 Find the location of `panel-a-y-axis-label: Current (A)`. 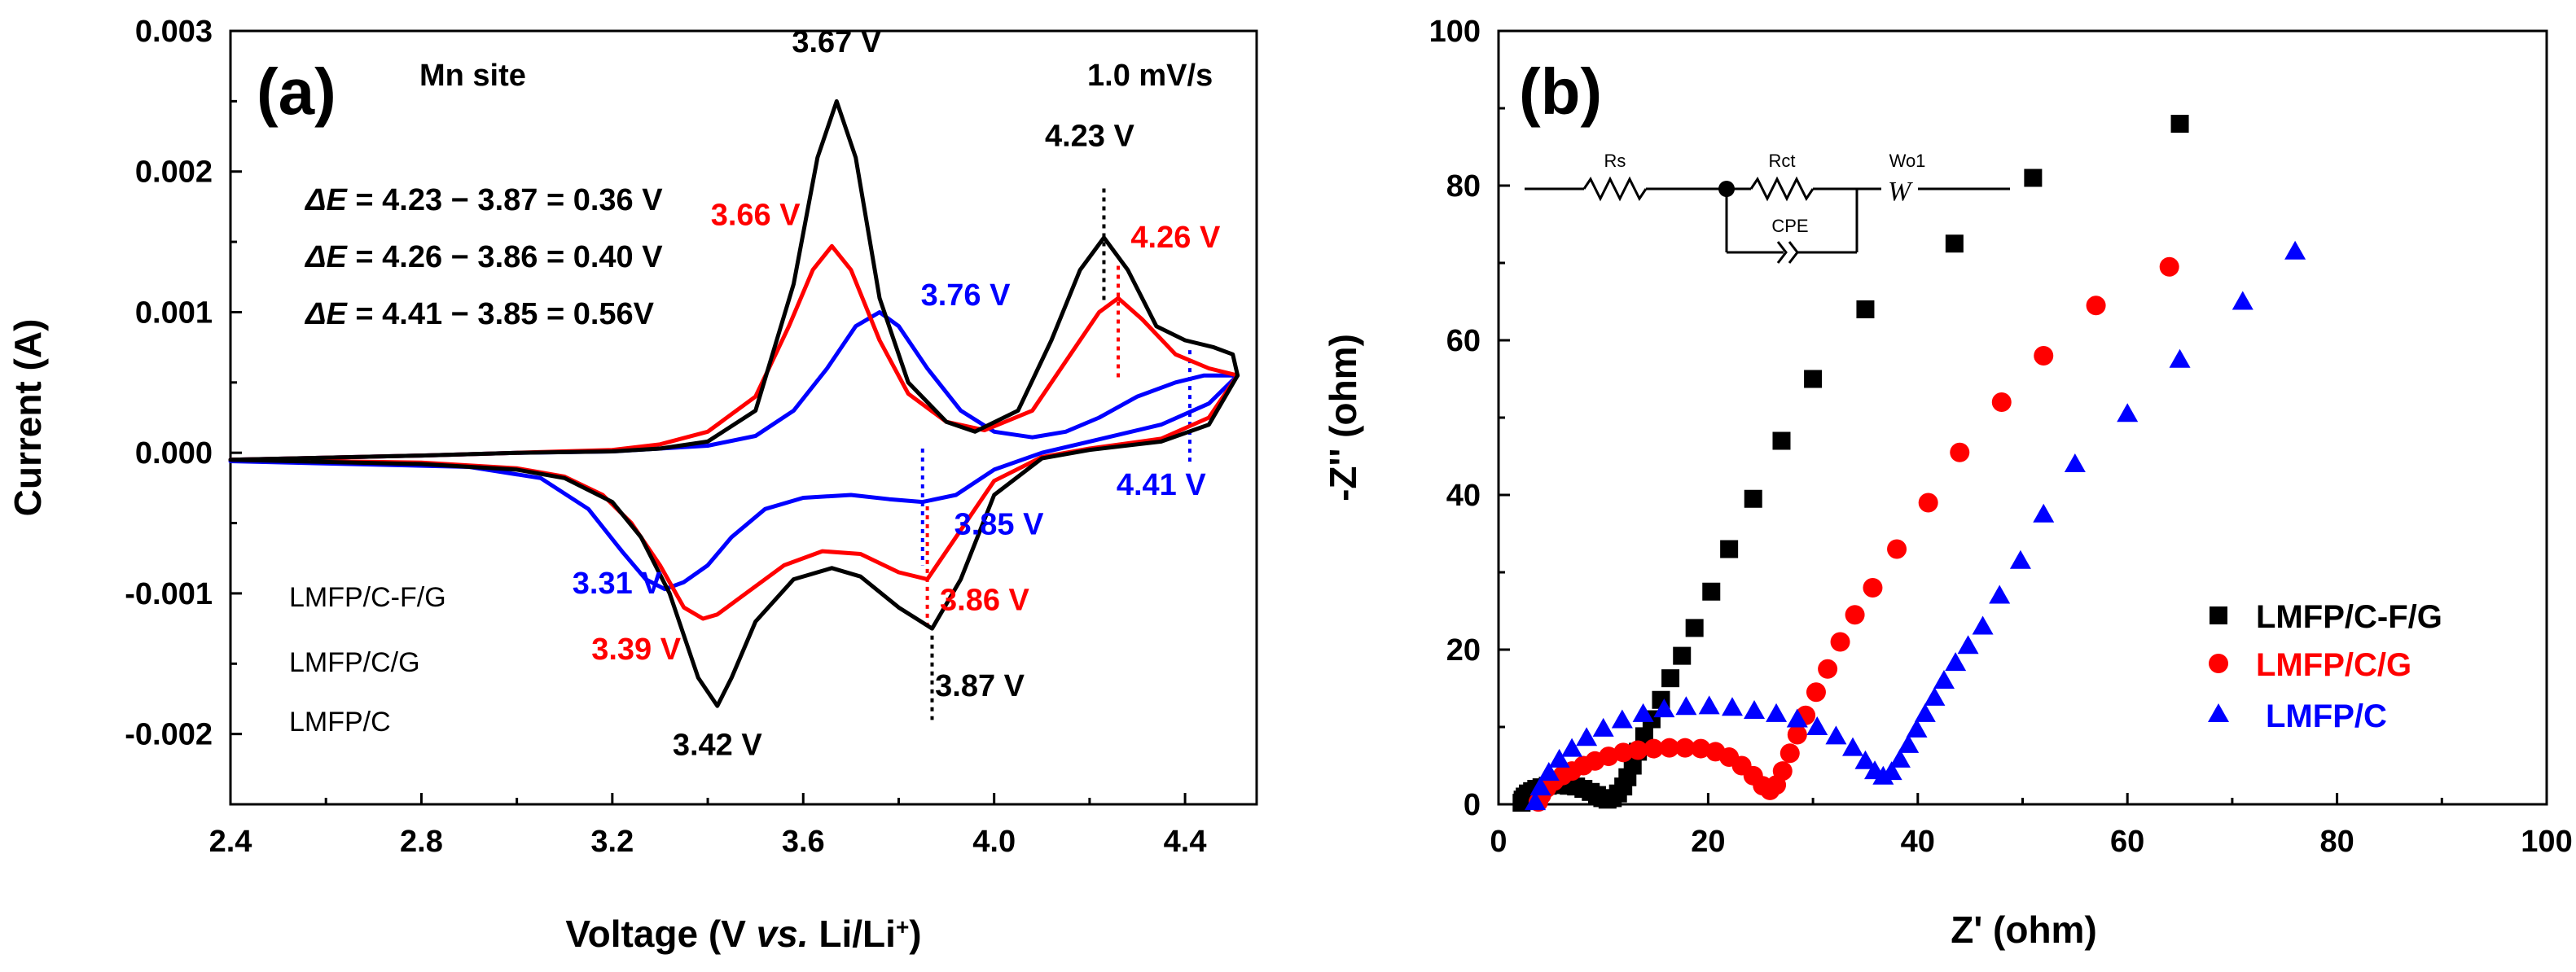

panel-a-y-axis-label: Current (A) is located at coordinates (28, 418).